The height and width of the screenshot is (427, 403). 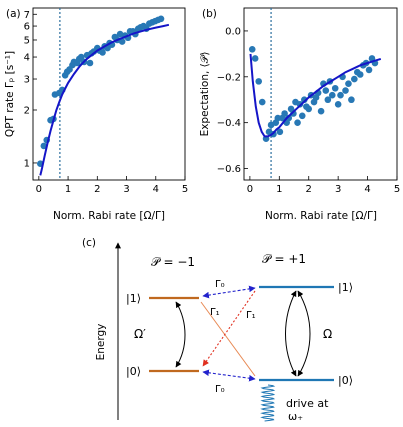 I want to click on a-xtick-label: 1, so click(x=68, y=189).